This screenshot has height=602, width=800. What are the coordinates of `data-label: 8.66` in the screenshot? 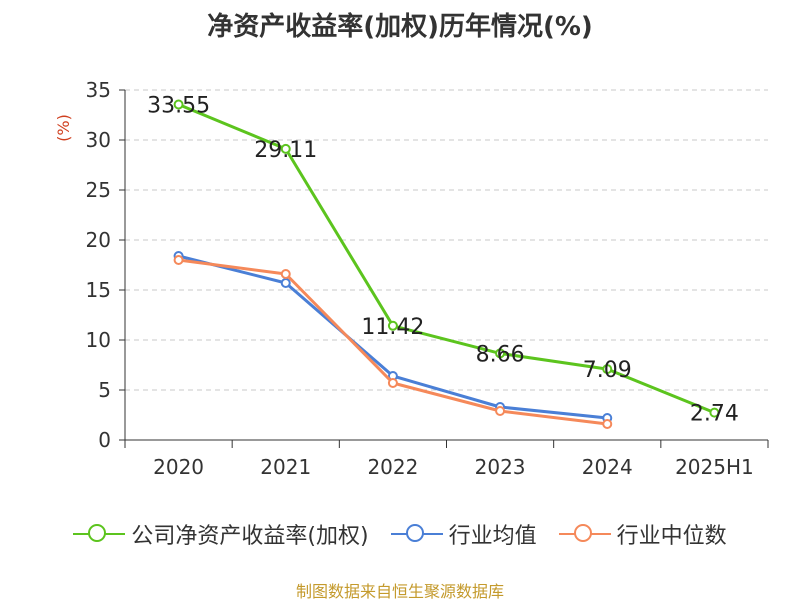 It's located at (500, 354).